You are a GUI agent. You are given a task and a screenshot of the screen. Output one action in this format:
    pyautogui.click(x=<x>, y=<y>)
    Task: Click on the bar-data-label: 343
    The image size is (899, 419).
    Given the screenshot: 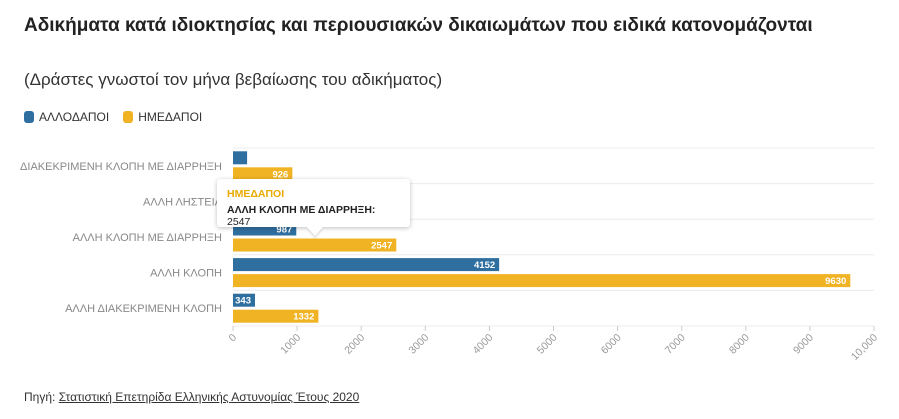 What is the action you would take?
    pyautogui.click(x=243, y=301)
    